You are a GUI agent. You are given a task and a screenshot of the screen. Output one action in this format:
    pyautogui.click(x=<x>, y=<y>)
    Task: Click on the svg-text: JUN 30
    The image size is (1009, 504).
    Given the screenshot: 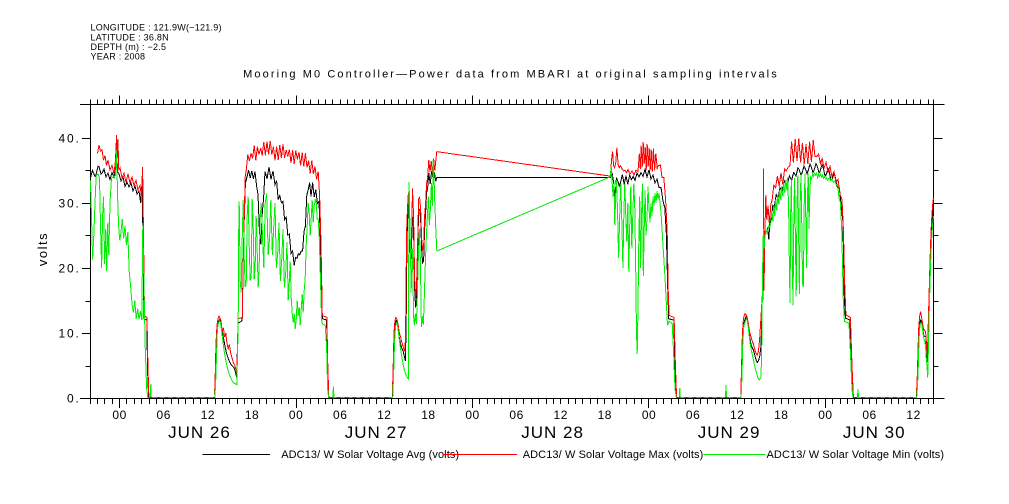 What is the action you would take?
    pyautogui.click(x=874, y=432)
    